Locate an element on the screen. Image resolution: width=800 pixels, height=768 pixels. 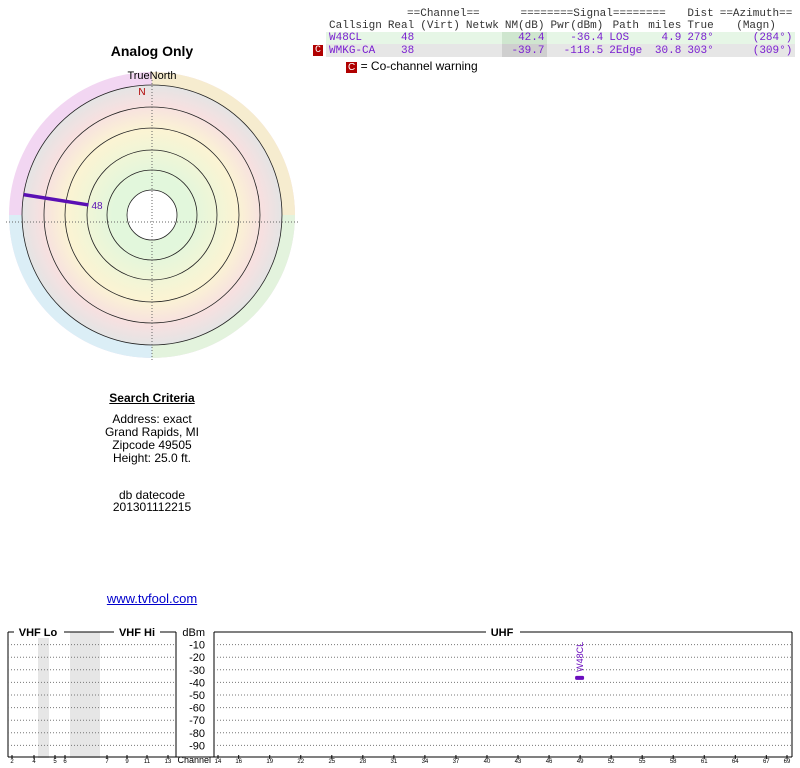
x-tick-label: 52 is located at coordinates (611, 762).